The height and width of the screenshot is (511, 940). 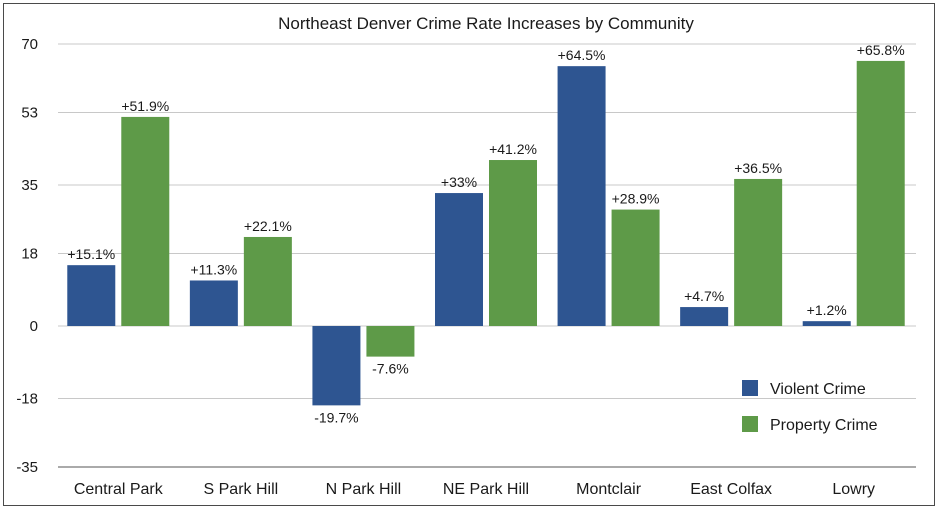 What do you see at coordinates (853, 489) in the screenshot?
I see `x-tick-label: Lowry` at bounding box center [853, 489].